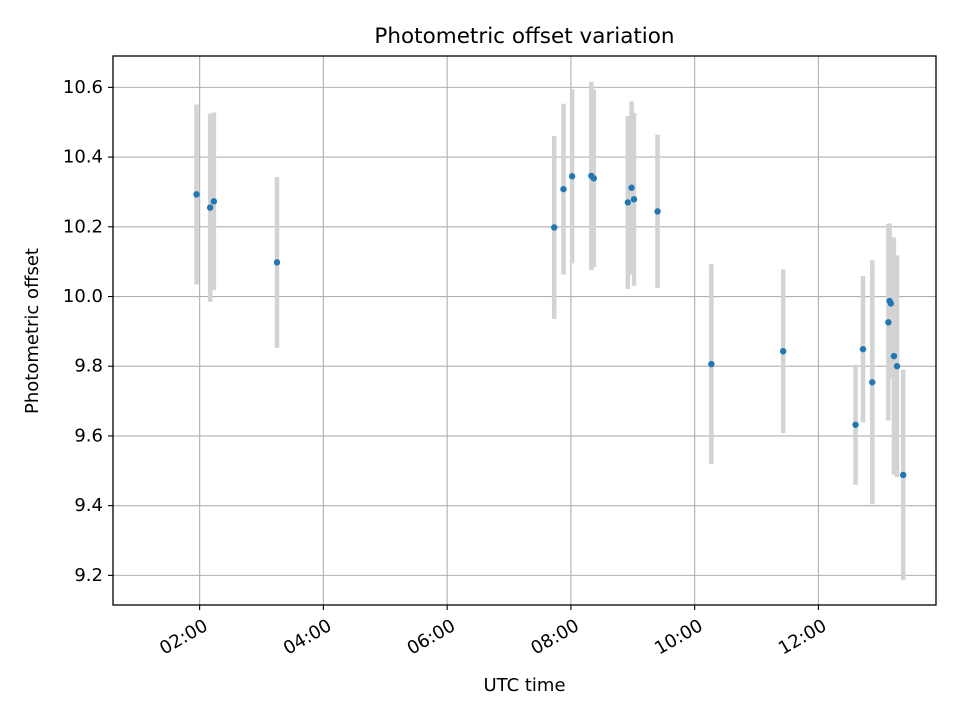 The width and height of the screenshot is (960, 720). Describe the element at coordinates (88, 505) in the screenshot. I see `y-tick-label: 9.4` at that location.